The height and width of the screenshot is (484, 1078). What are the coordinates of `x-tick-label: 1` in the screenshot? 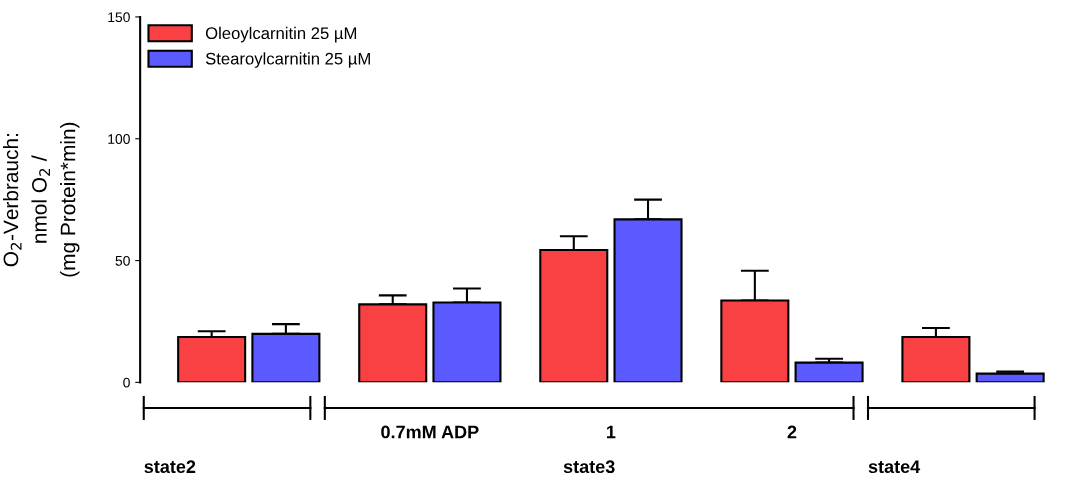 It's located at (611, 432).